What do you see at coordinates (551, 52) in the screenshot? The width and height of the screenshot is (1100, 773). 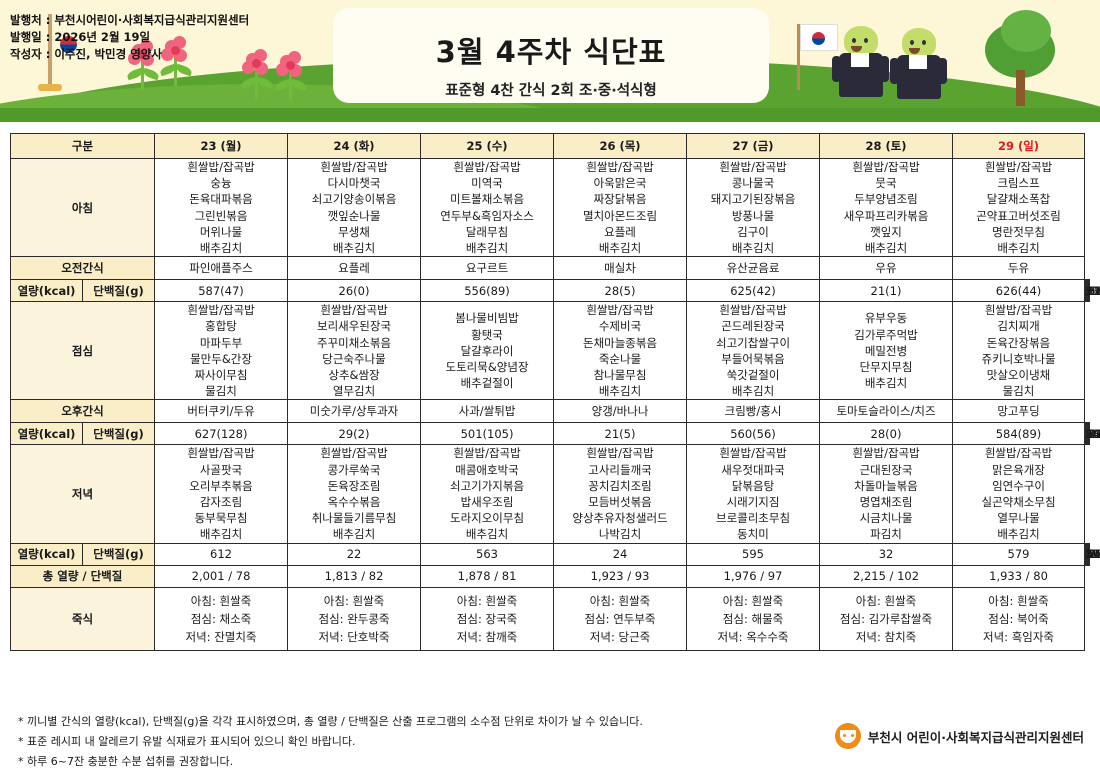 I see `page-title: 3월 4주차 식단표` at bounding box center [551, 52].